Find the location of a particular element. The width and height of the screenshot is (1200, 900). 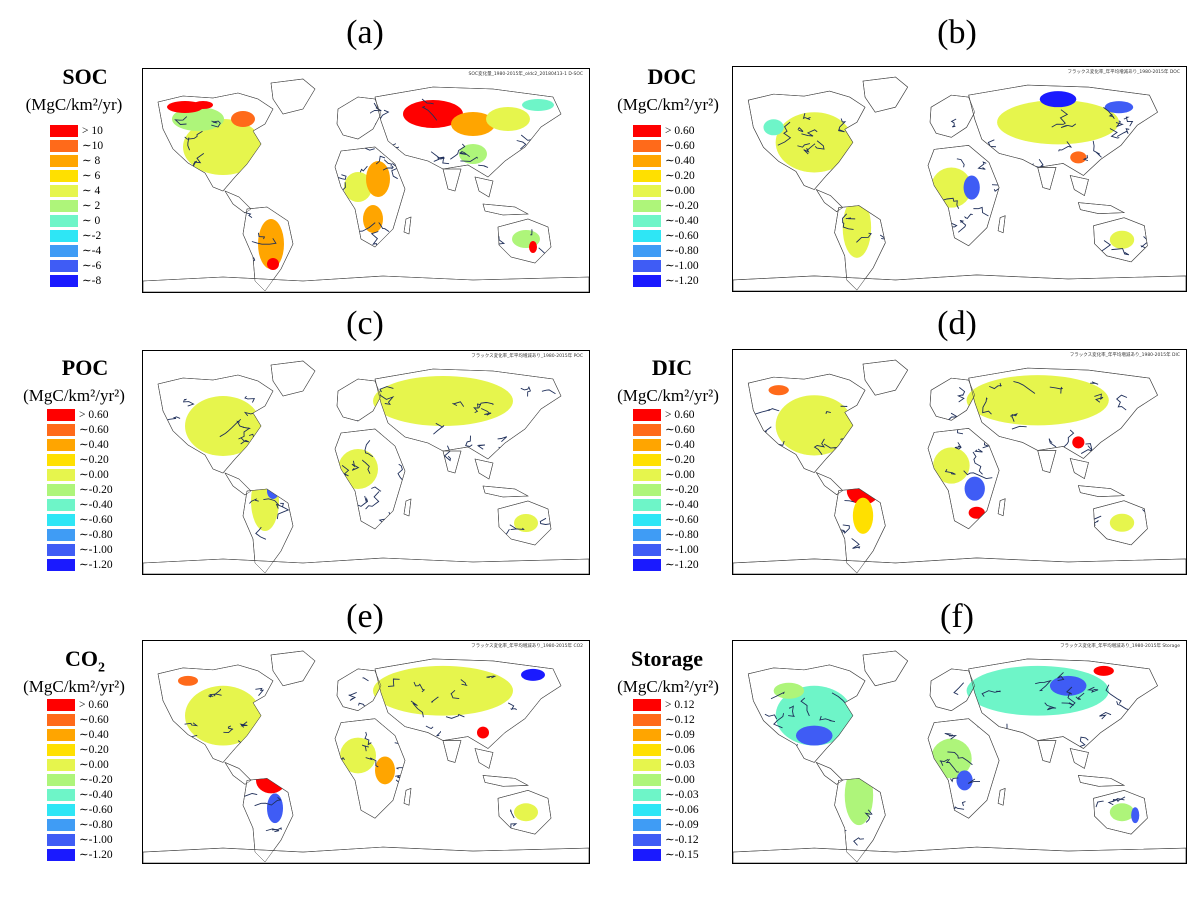

panel-label: (f) is located at coordinates (957, 616).